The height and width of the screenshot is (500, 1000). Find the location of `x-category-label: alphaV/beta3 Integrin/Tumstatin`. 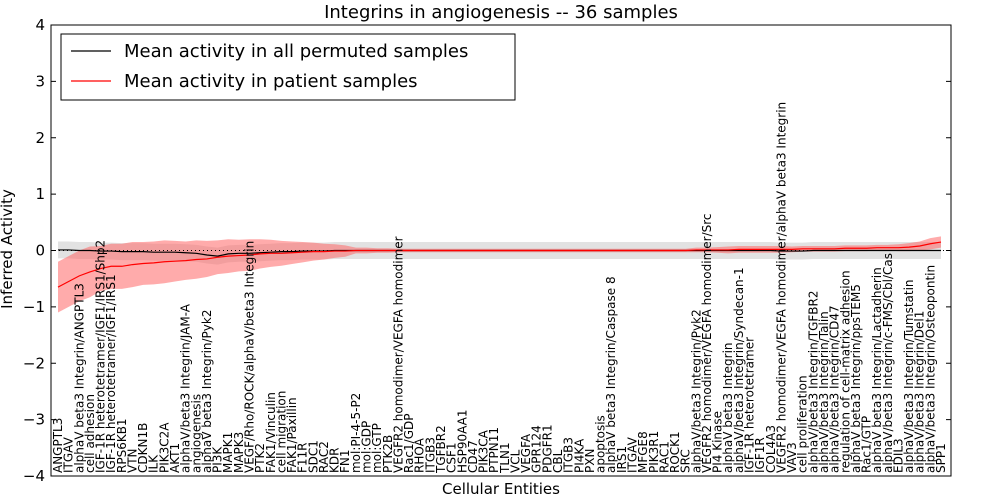

x-category-label: alphaV/beta3 Integrin/Tumstatin is located at coordinates (909, 376).